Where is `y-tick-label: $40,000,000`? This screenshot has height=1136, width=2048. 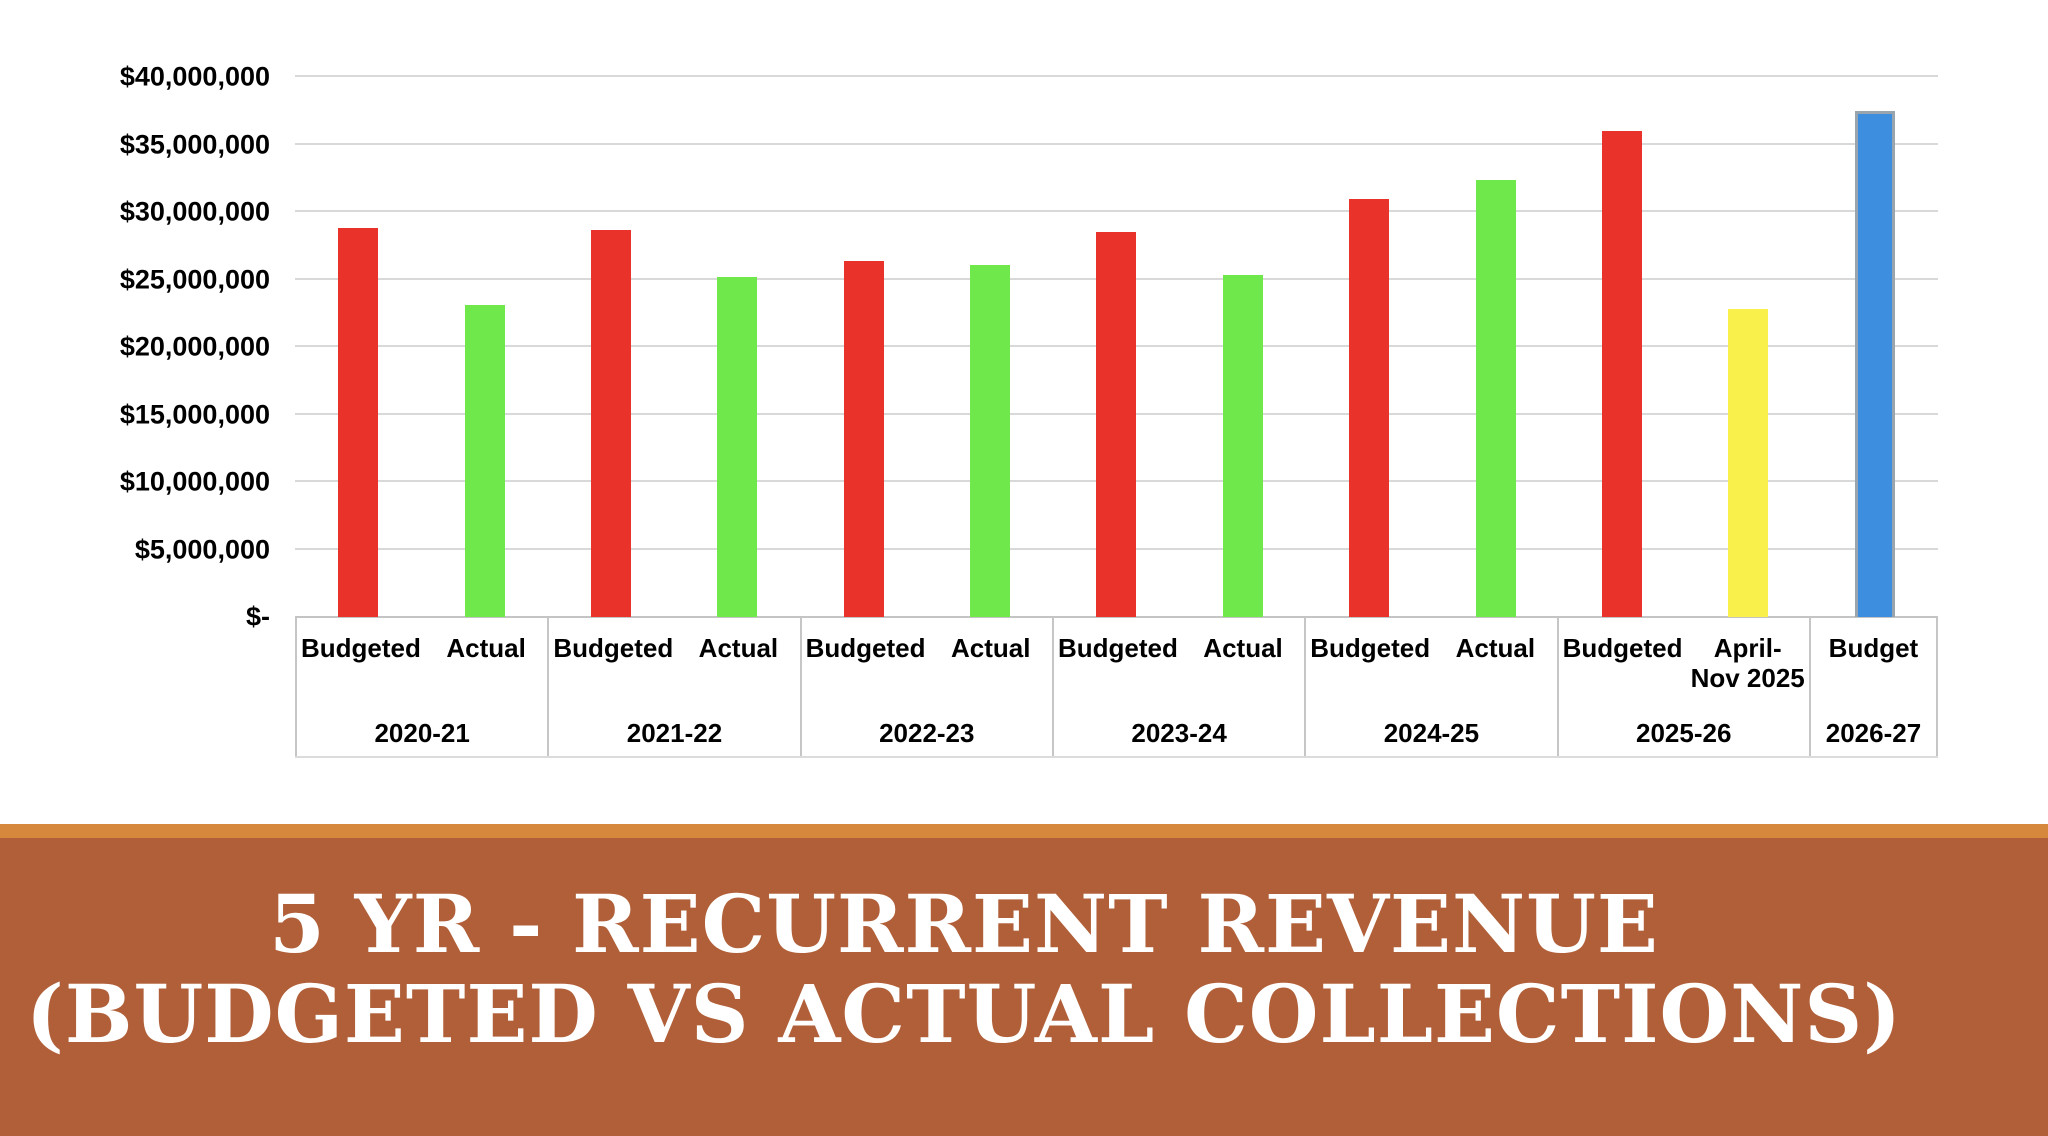 y-tick-label: $40,000,000 is located at coordinates (194, 76).